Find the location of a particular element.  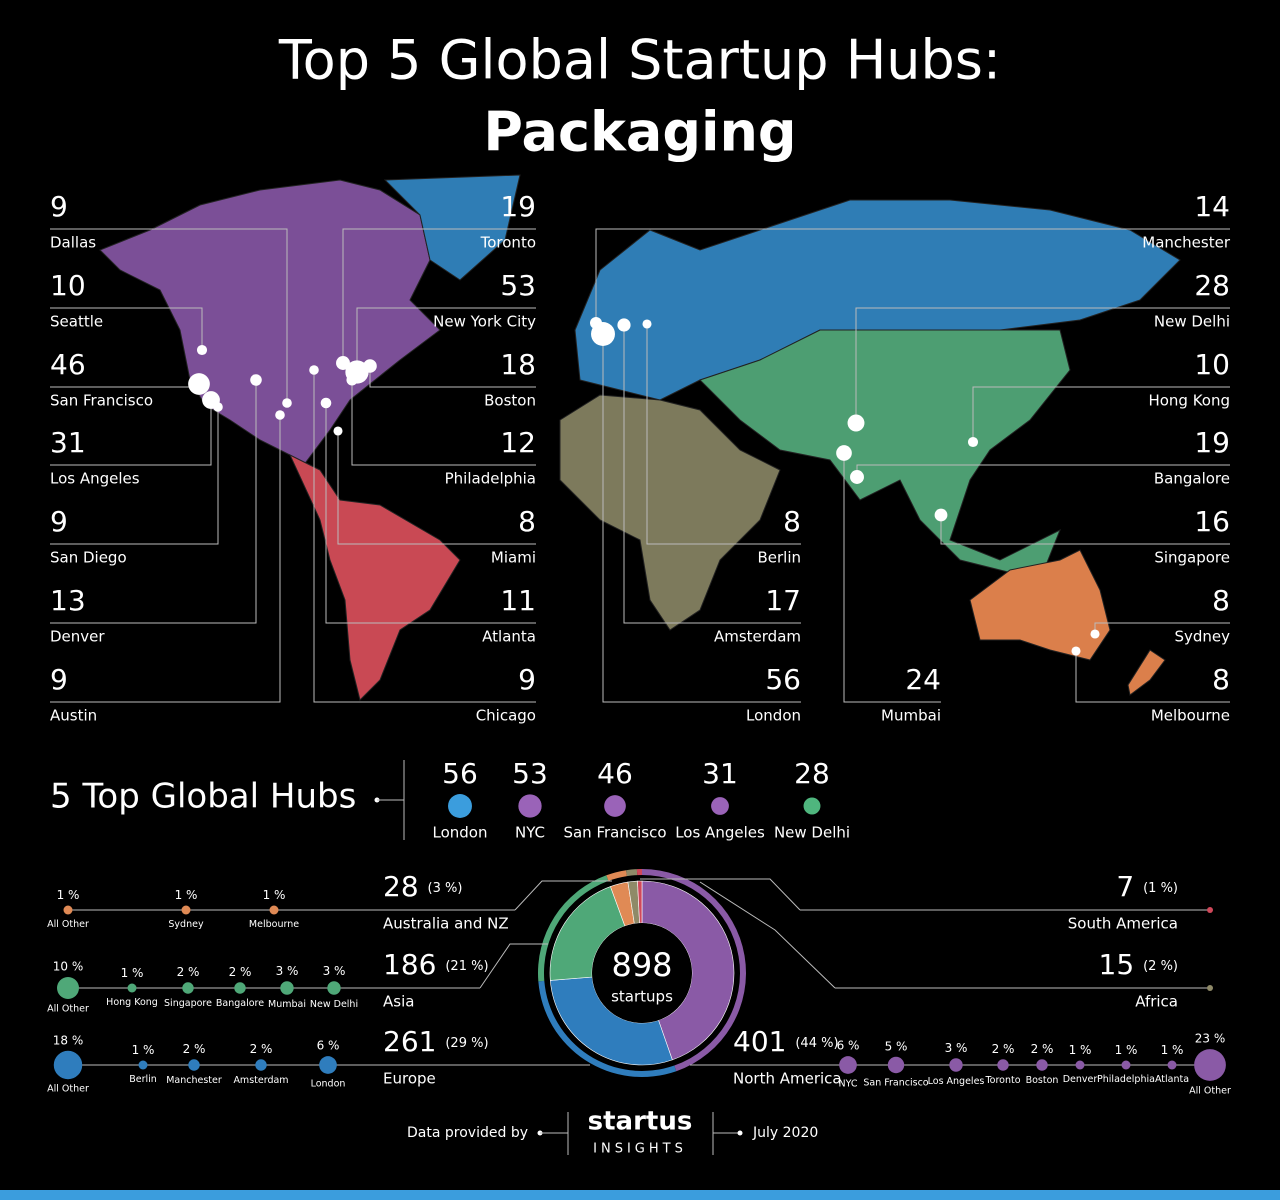

region-number: 401 is located at coordinates (759, 1041).